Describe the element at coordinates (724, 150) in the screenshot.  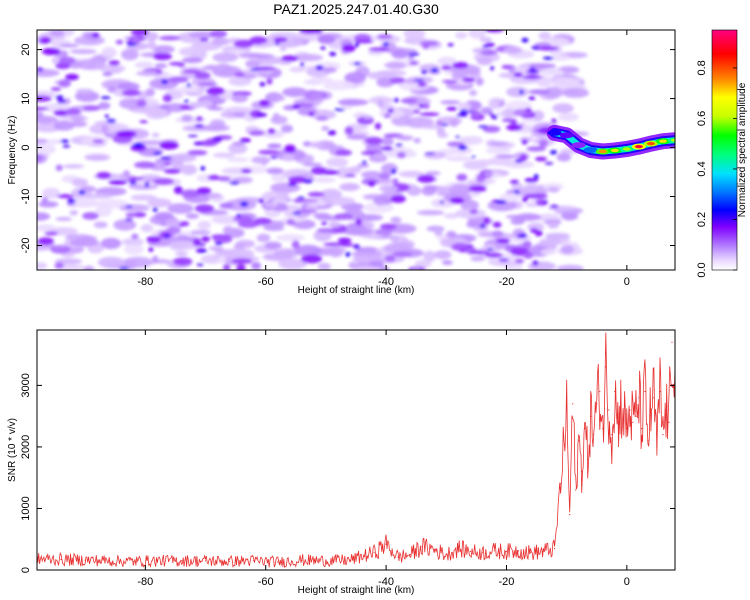
I see `colorbar-frame` at that location.